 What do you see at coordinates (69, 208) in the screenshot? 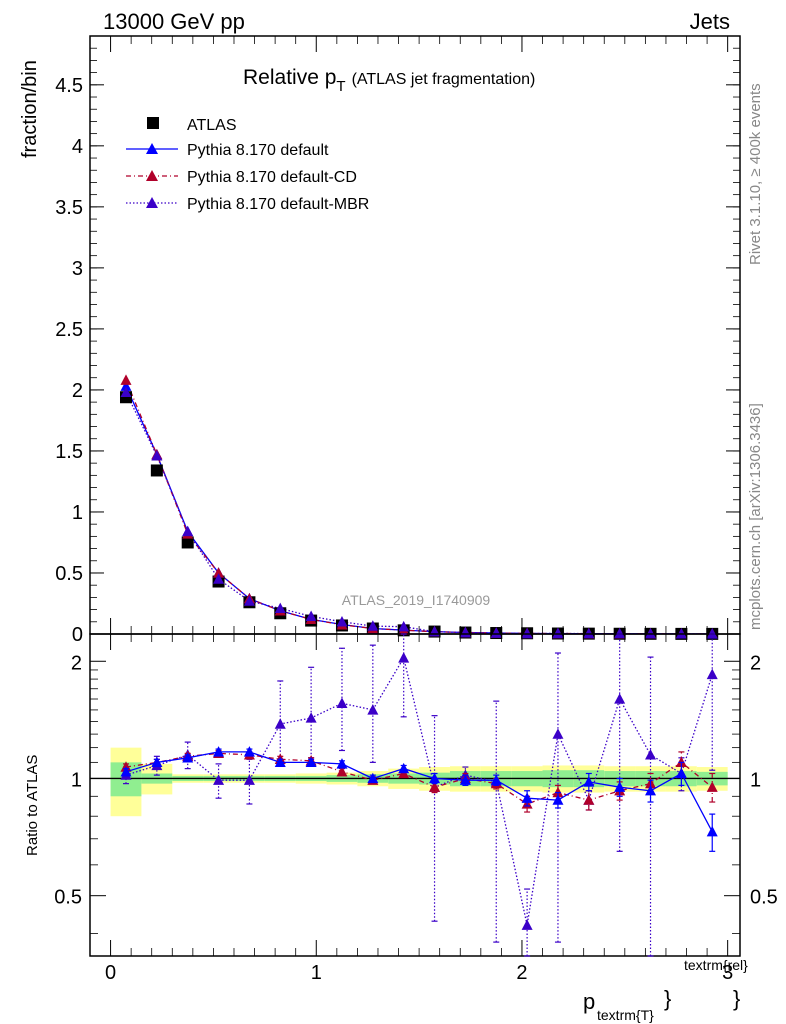
I see `main-y-tick-label: 3.5` at bounding box center [69, 208].